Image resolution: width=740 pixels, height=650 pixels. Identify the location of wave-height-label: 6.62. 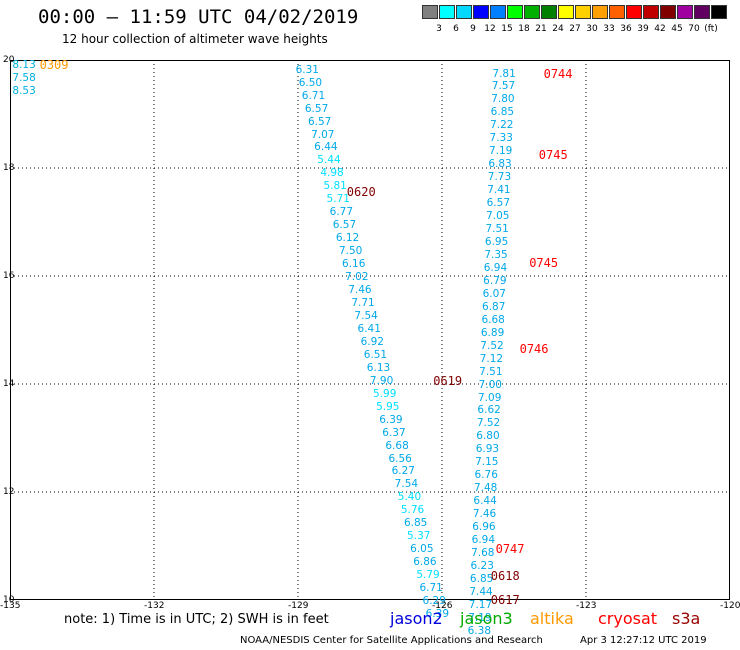
(489, 410).